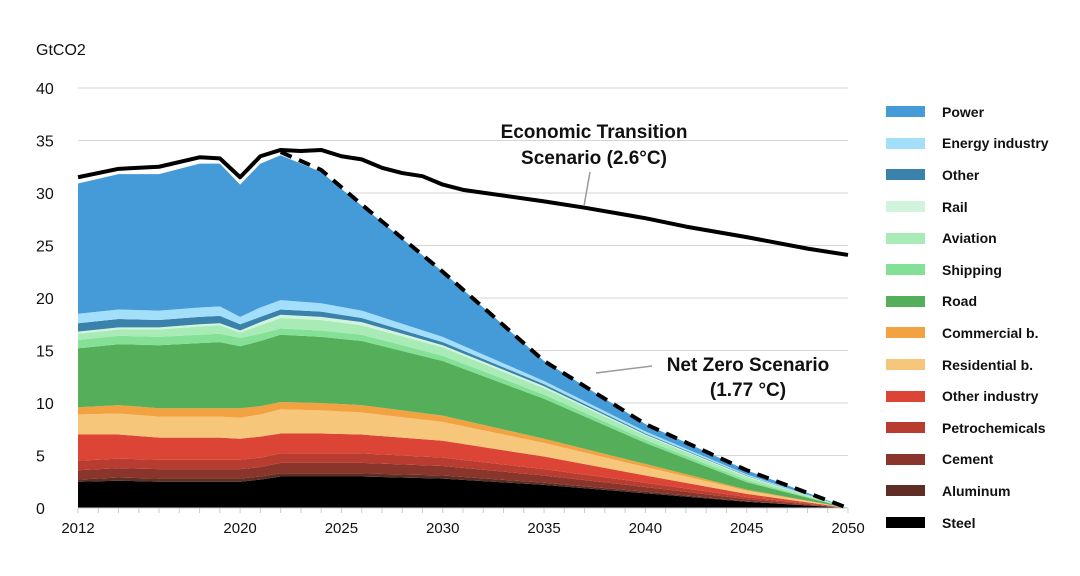  What do you see at coordinates (972, 269) in the screenshot?
I see `legend-label: Shipping` at bounding box center [972, 269].